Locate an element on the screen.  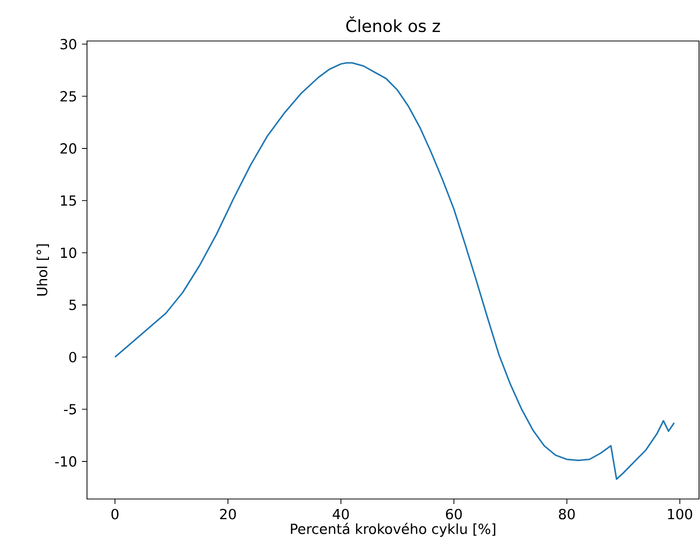
x-tick-label: 40 is located at coordinates (340, 514).